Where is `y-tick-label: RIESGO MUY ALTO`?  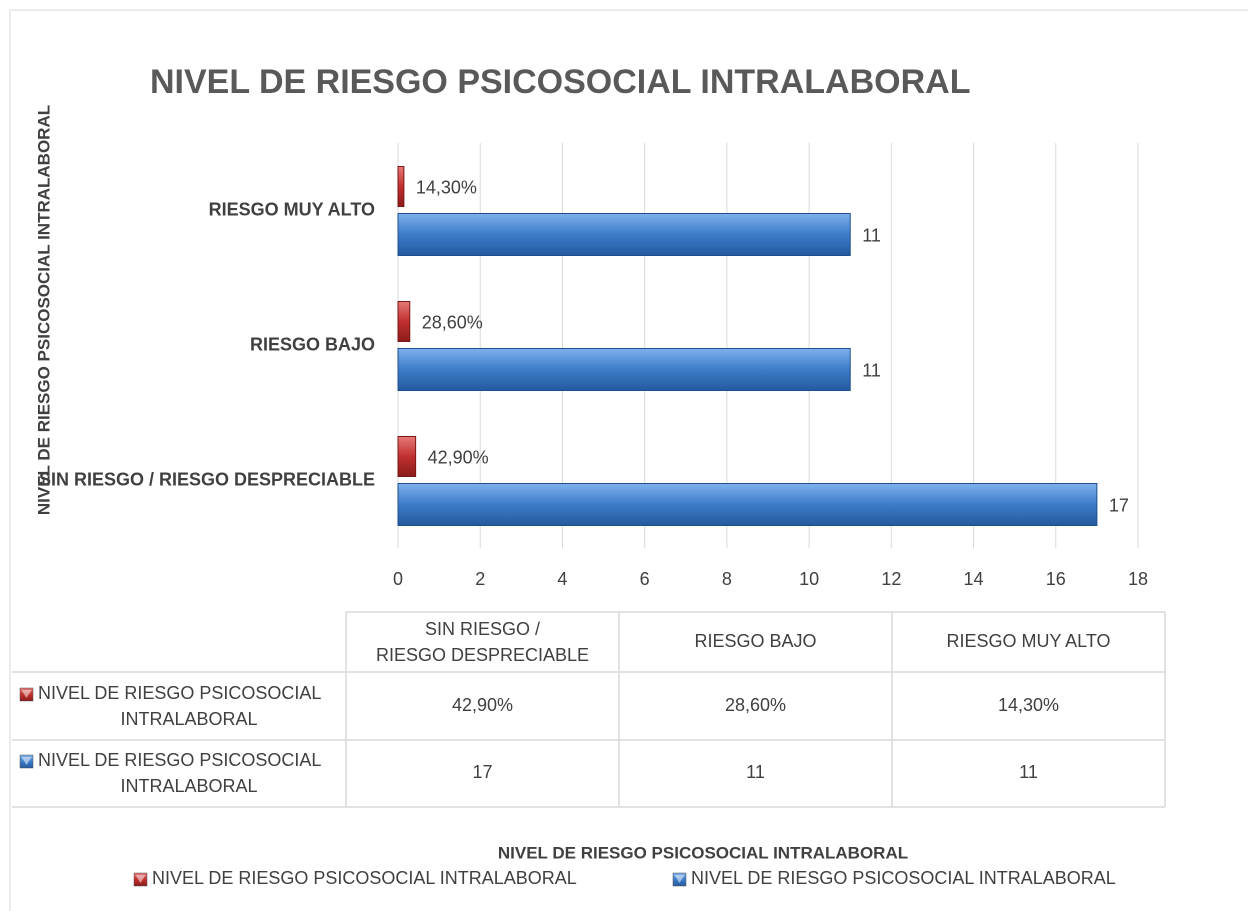 y-tick-label: RIESGO MUY ALTO is located at coordinates (292, 209).